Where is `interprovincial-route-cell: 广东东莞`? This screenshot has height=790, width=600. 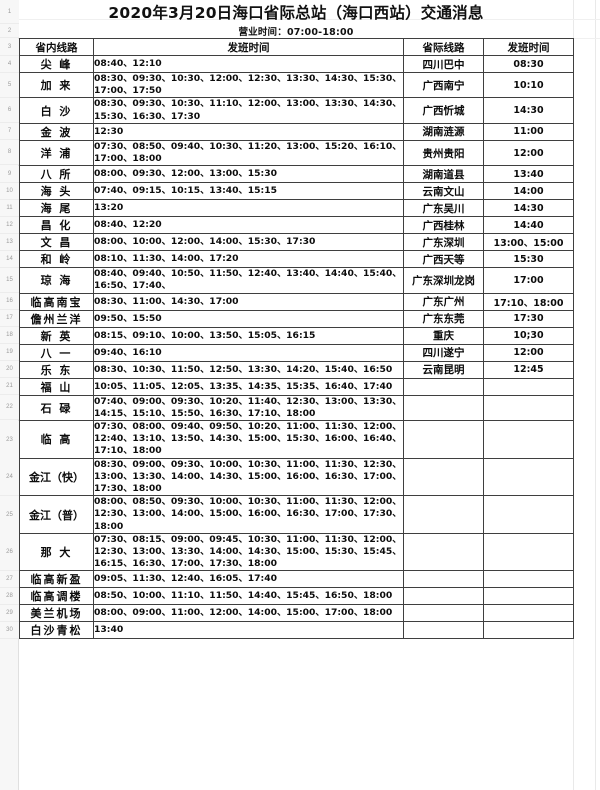 interprovincial-route-cell: 广东东莞 is located at coordinates (443, 318).